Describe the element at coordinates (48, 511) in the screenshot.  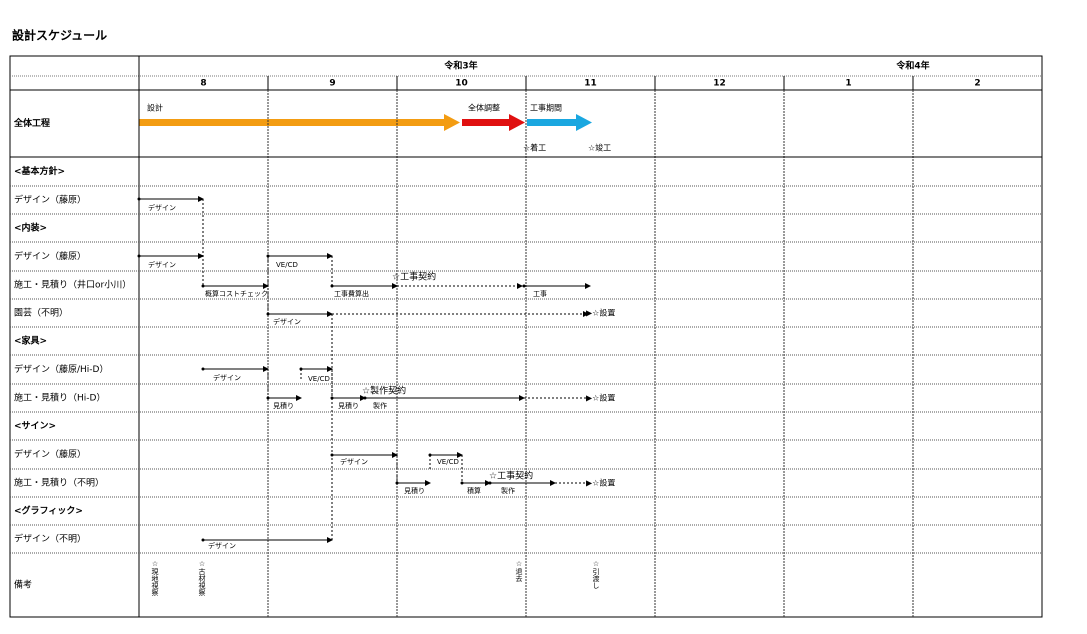
I see `row-label: <グラフィック>` at that location.